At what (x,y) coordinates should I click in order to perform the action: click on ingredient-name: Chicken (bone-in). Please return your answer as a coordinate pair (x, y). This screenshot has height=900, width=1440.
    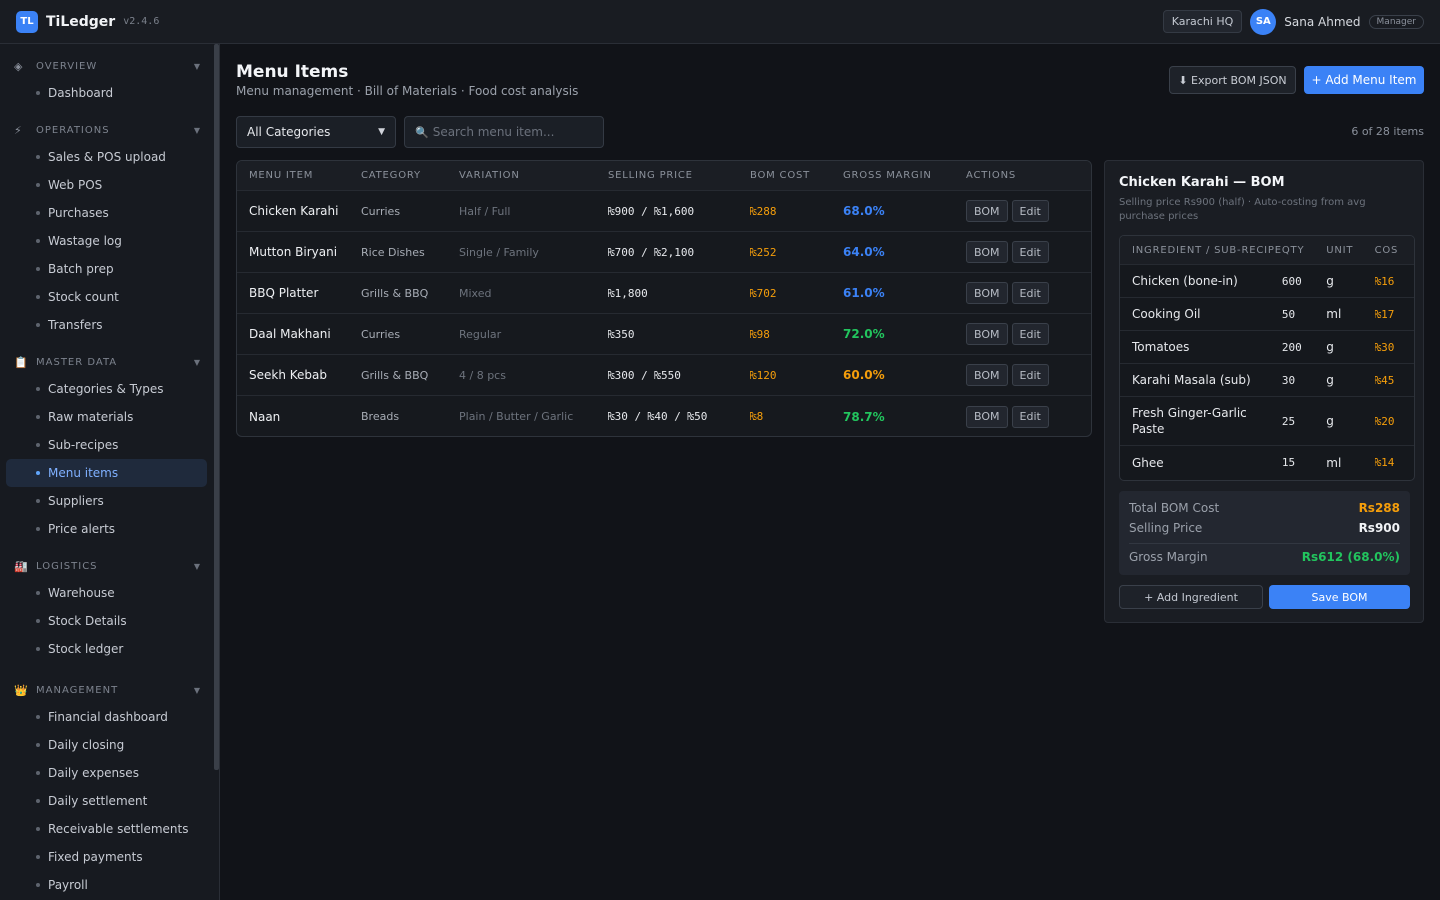
    Looking at the image, I should click on (1185, 281).